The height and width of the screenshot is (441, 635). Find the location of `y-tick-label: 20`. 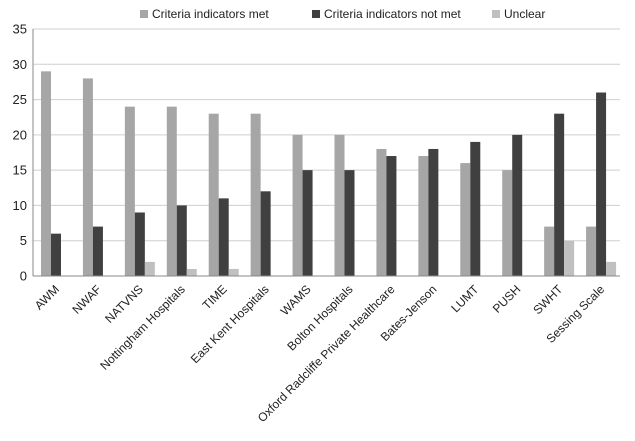

y-tick-label: 20 is located at coordinates (20, 134).